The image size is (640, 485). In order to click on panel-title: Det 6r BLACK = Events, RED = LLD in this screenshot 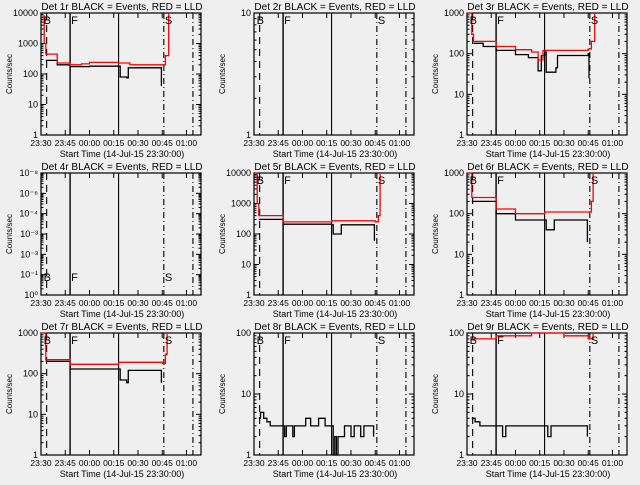, I will do `click(547, 167)`.